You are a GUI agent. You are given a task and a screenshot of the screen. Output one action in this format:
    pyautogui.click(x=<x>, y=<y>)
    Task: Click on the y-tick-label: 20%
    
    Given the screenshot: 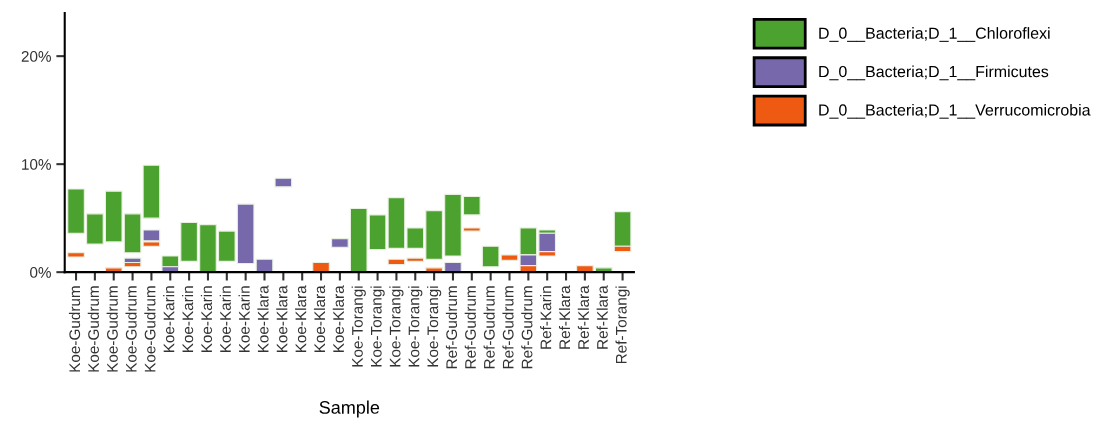 What is the action you would take?
    pyautogui.click(x=36, y=56)
    